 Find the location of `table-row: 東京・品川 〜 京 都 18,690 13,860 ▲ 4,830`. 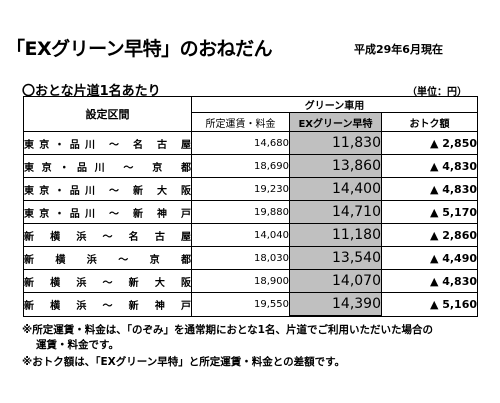

table-row: 東京・品川 〜 京 都 18,690 13,860 ▲ 4,830 is located at coordinates (251, 166).